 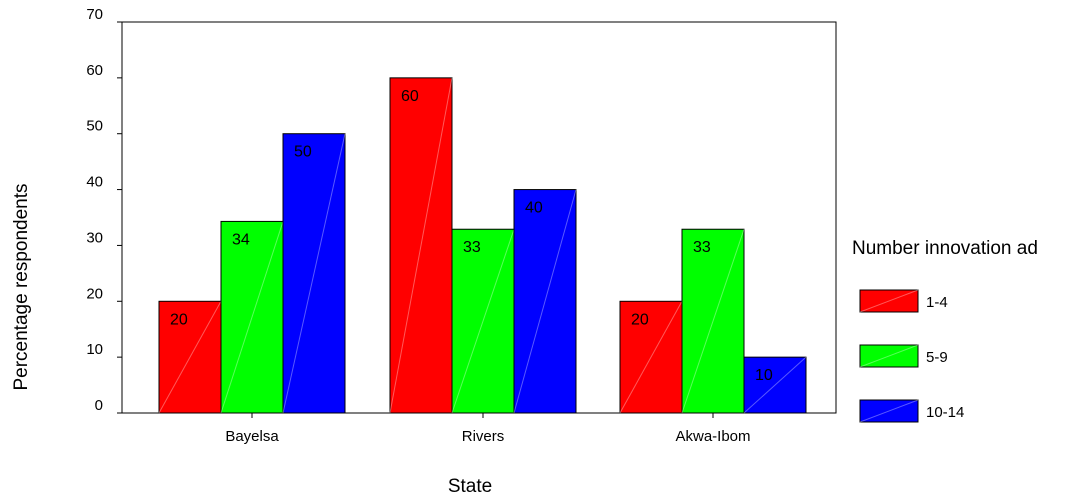 I want to click on bar-akwa-ibom-10-14: 10, so click(x=775, y=385).